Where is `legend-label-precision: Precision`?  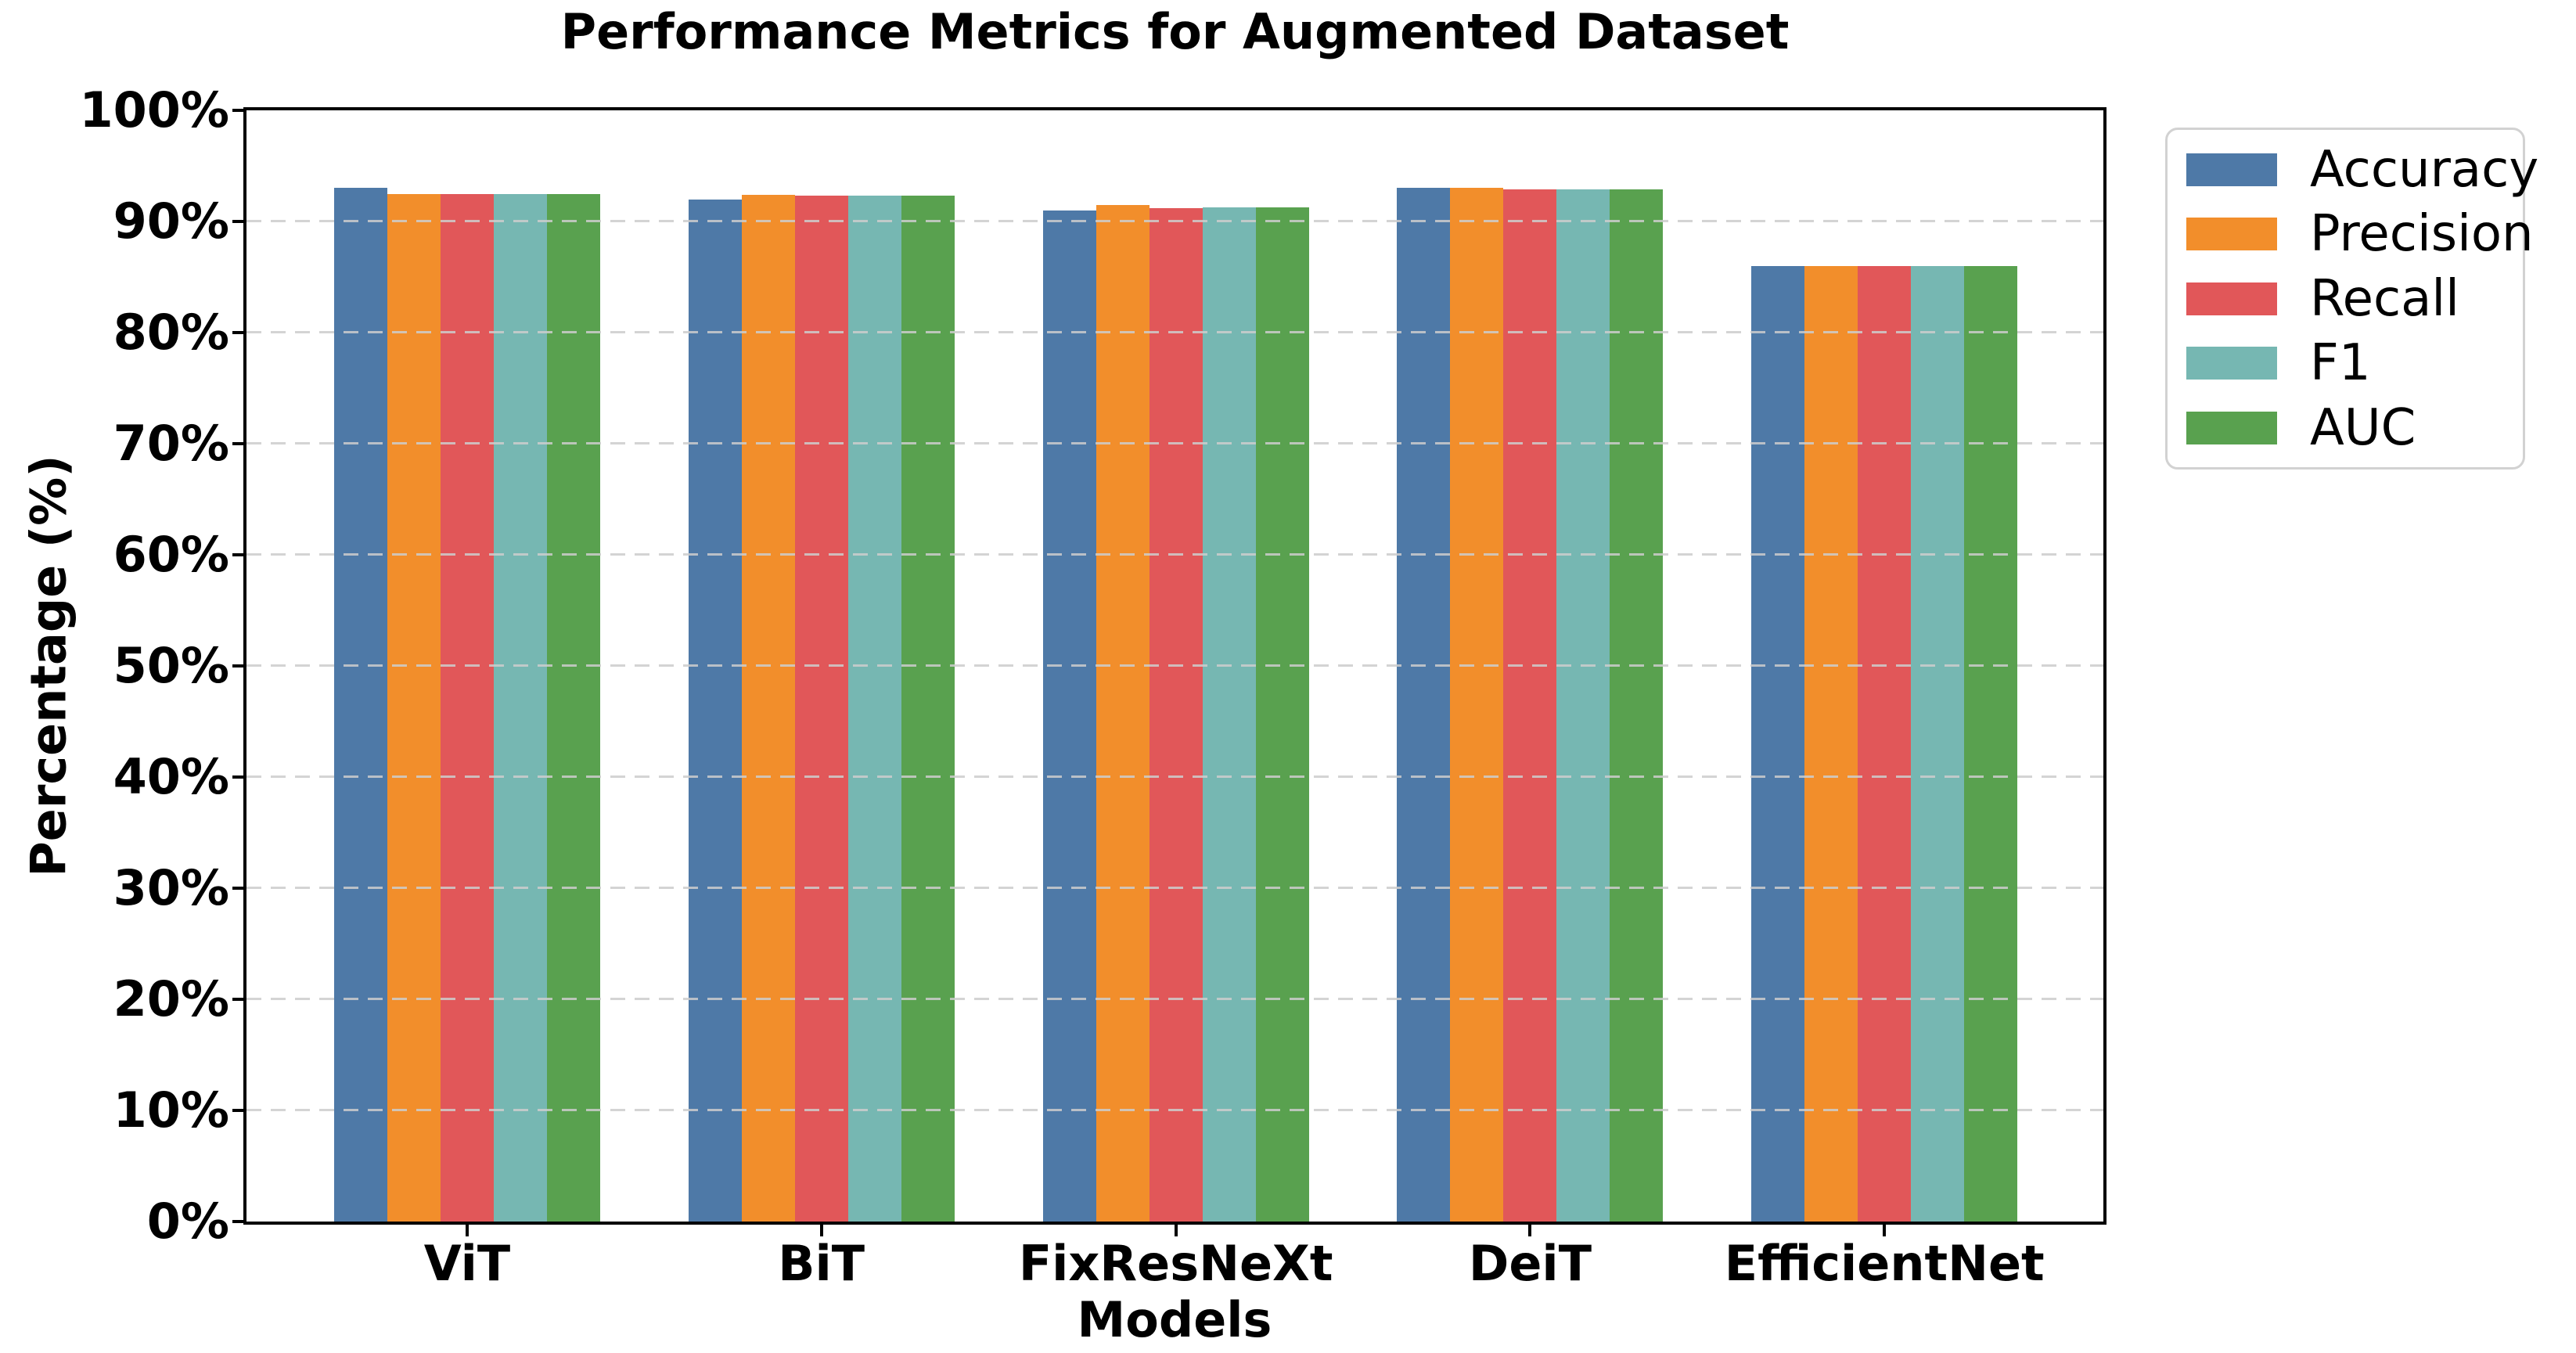
legend-label-precision: Precision is located at coordinates (2422, 234).